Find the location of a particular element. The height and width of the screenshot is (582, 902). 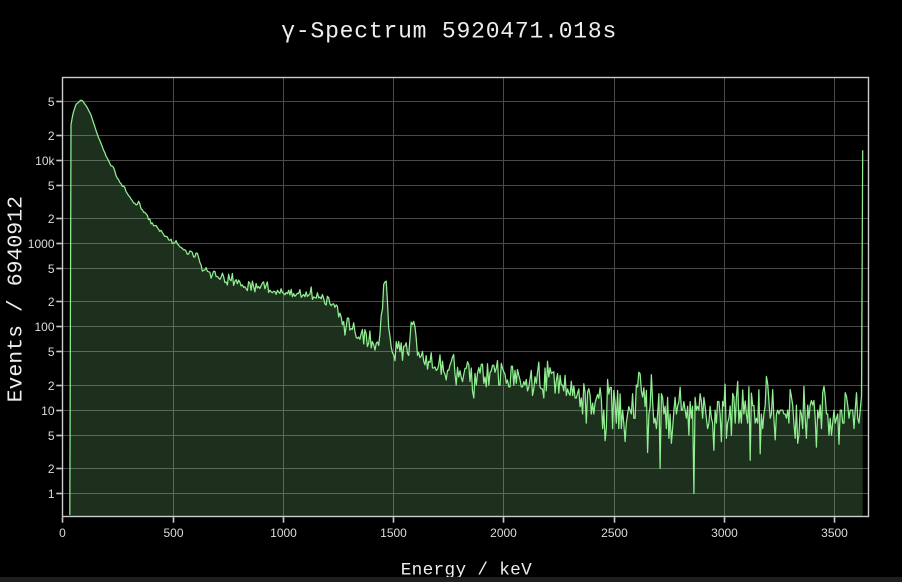

svg-text: 0 is located at coordinates (62, 533).